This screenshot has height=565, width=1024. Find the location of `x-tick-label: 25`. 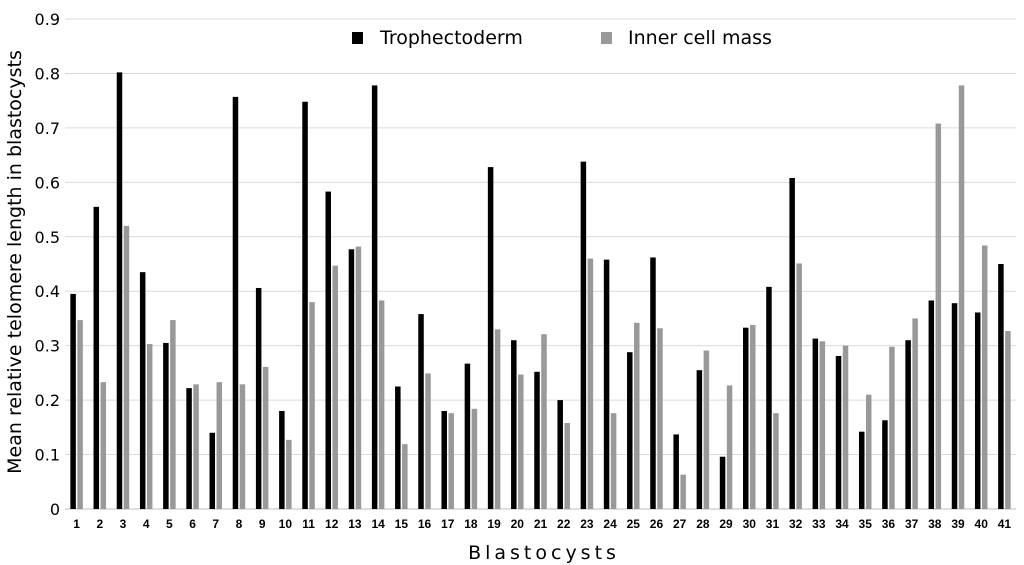

x-tick-label: 25 is located at coordinates (634, 524).